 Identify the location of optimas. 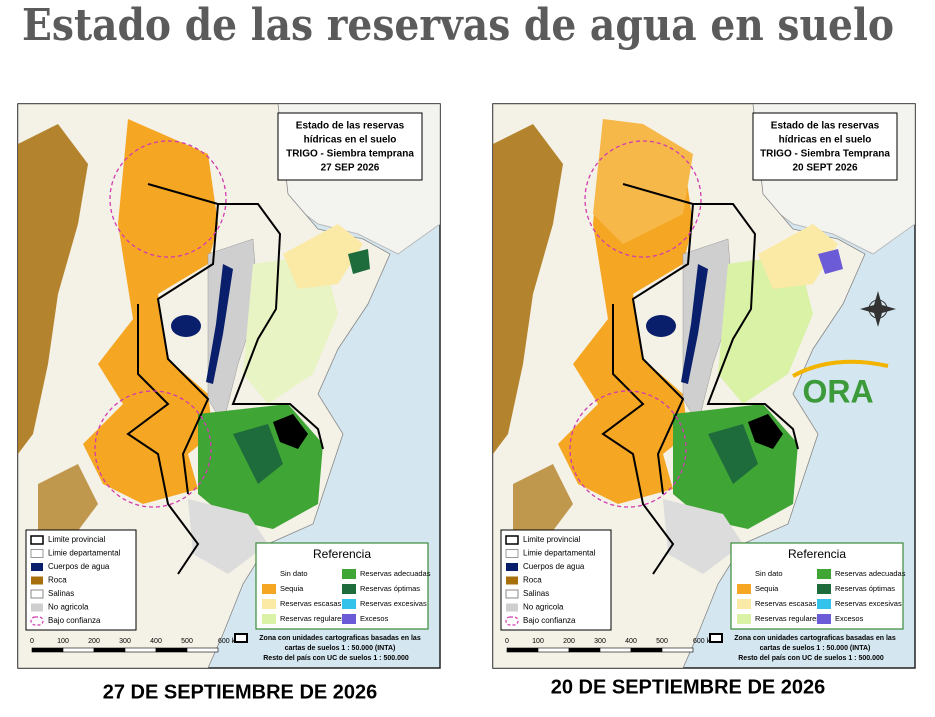
(733, 454).